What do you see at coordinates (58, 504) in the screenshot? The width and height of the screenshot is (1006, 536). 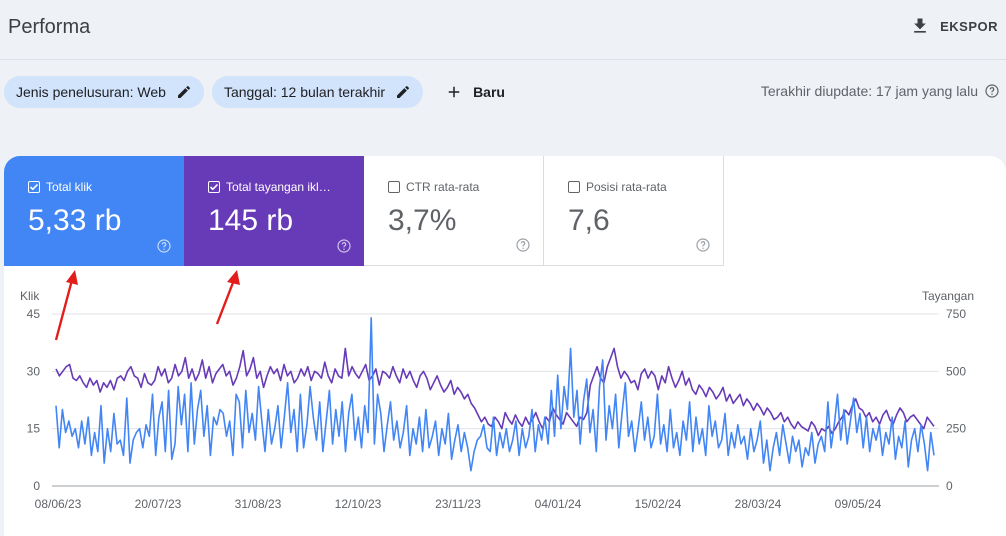 I see `x-tick-label: 08/06/23` at bounding box center [58, 504].